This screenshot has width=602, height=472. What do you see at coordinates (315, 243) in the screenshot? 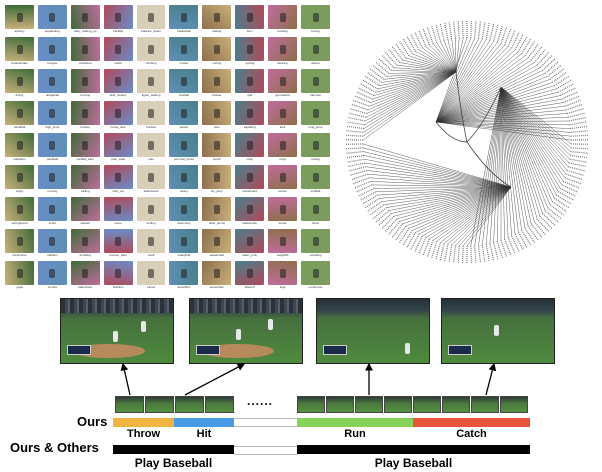
I see `thumbnail-cell: wrestling` at bounding box center [315, 243].